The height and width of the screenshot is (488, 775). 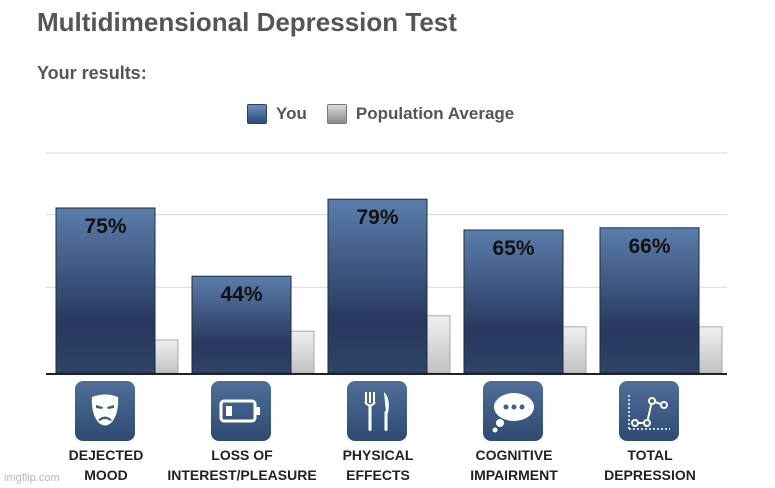 I want to click on category-label-line: PHYSICAL, so click(x=378, y=455).